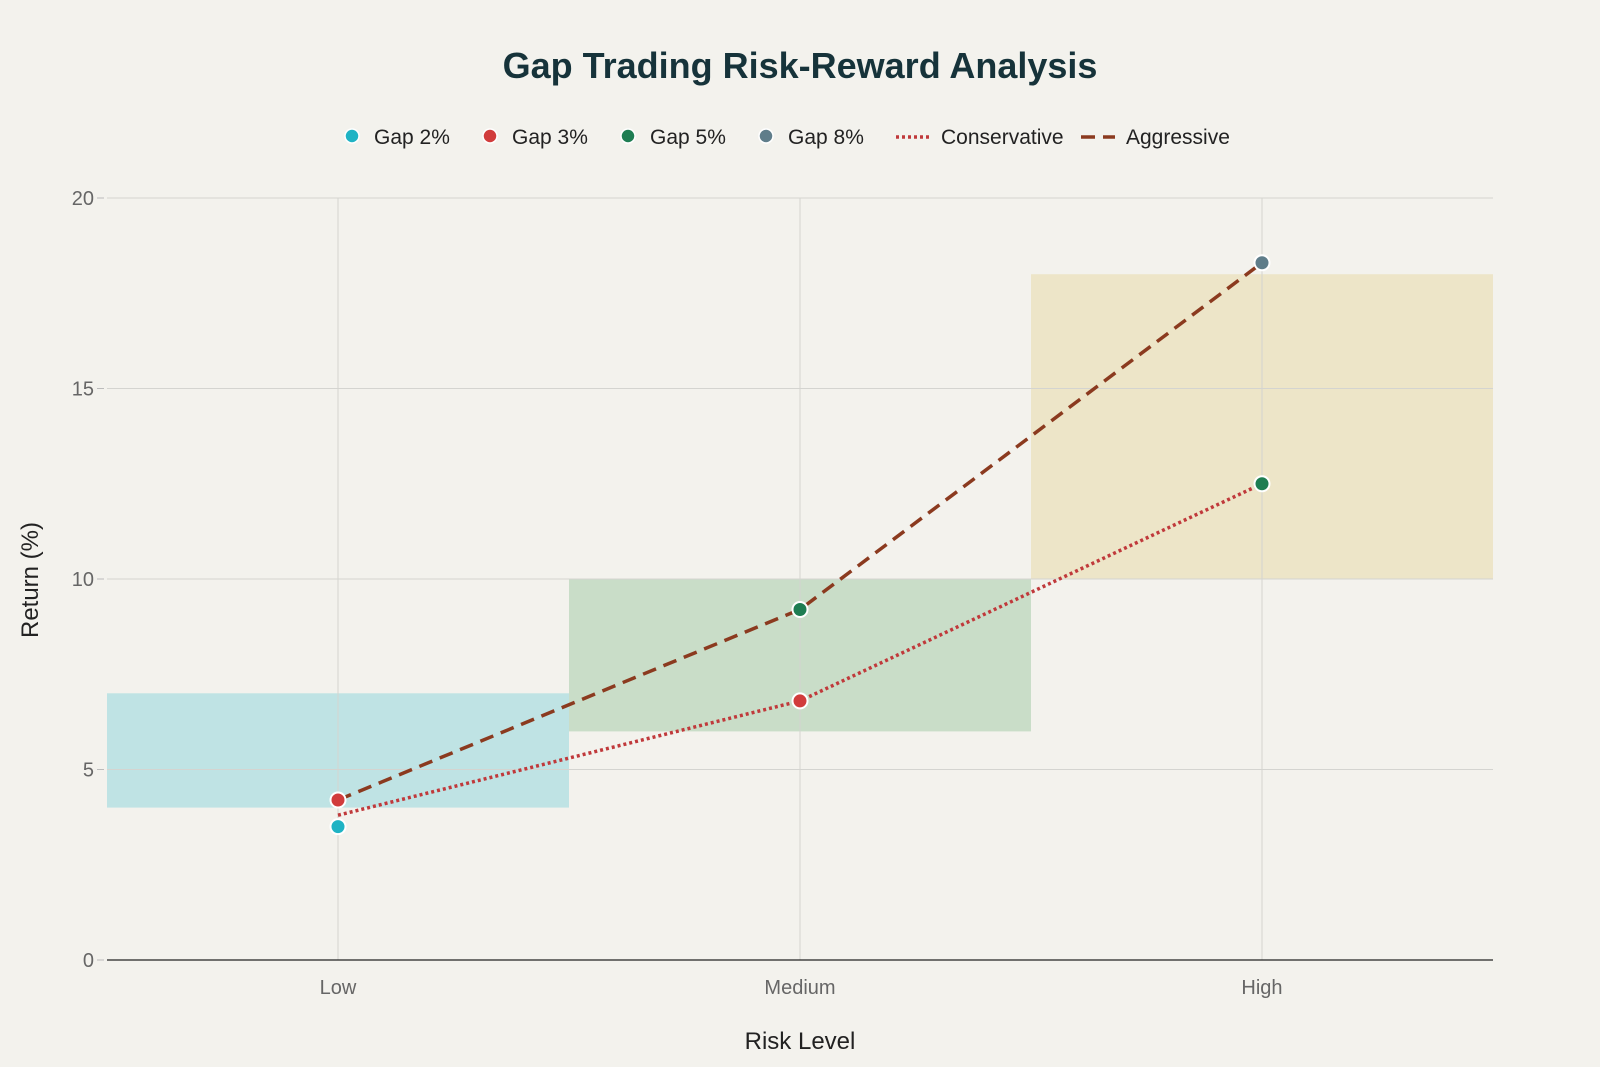 The height and width of the screenshot is (1067, 1600). What do you see at coordinates (338, 827) in the screenshot?
I see `point-gap-2-low` at bounding box center [338, 827].